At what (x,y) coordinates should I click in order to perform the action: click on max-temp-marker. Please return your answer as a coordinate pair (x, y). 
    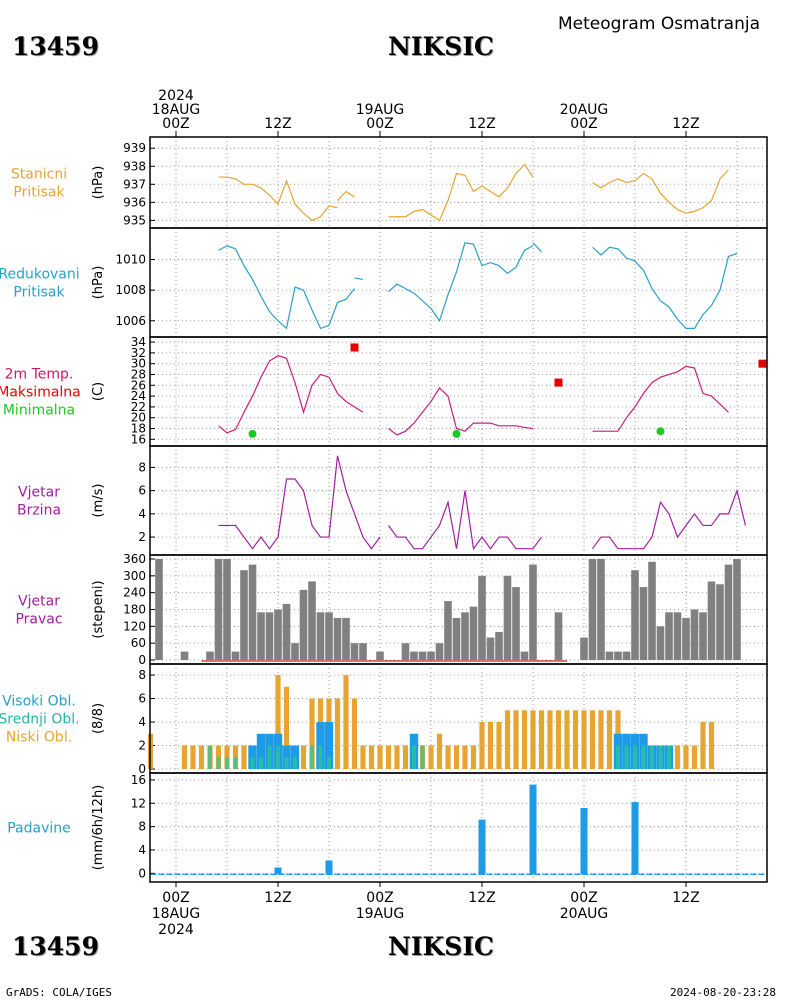
    Looking at the image, I should click on (762, 363).